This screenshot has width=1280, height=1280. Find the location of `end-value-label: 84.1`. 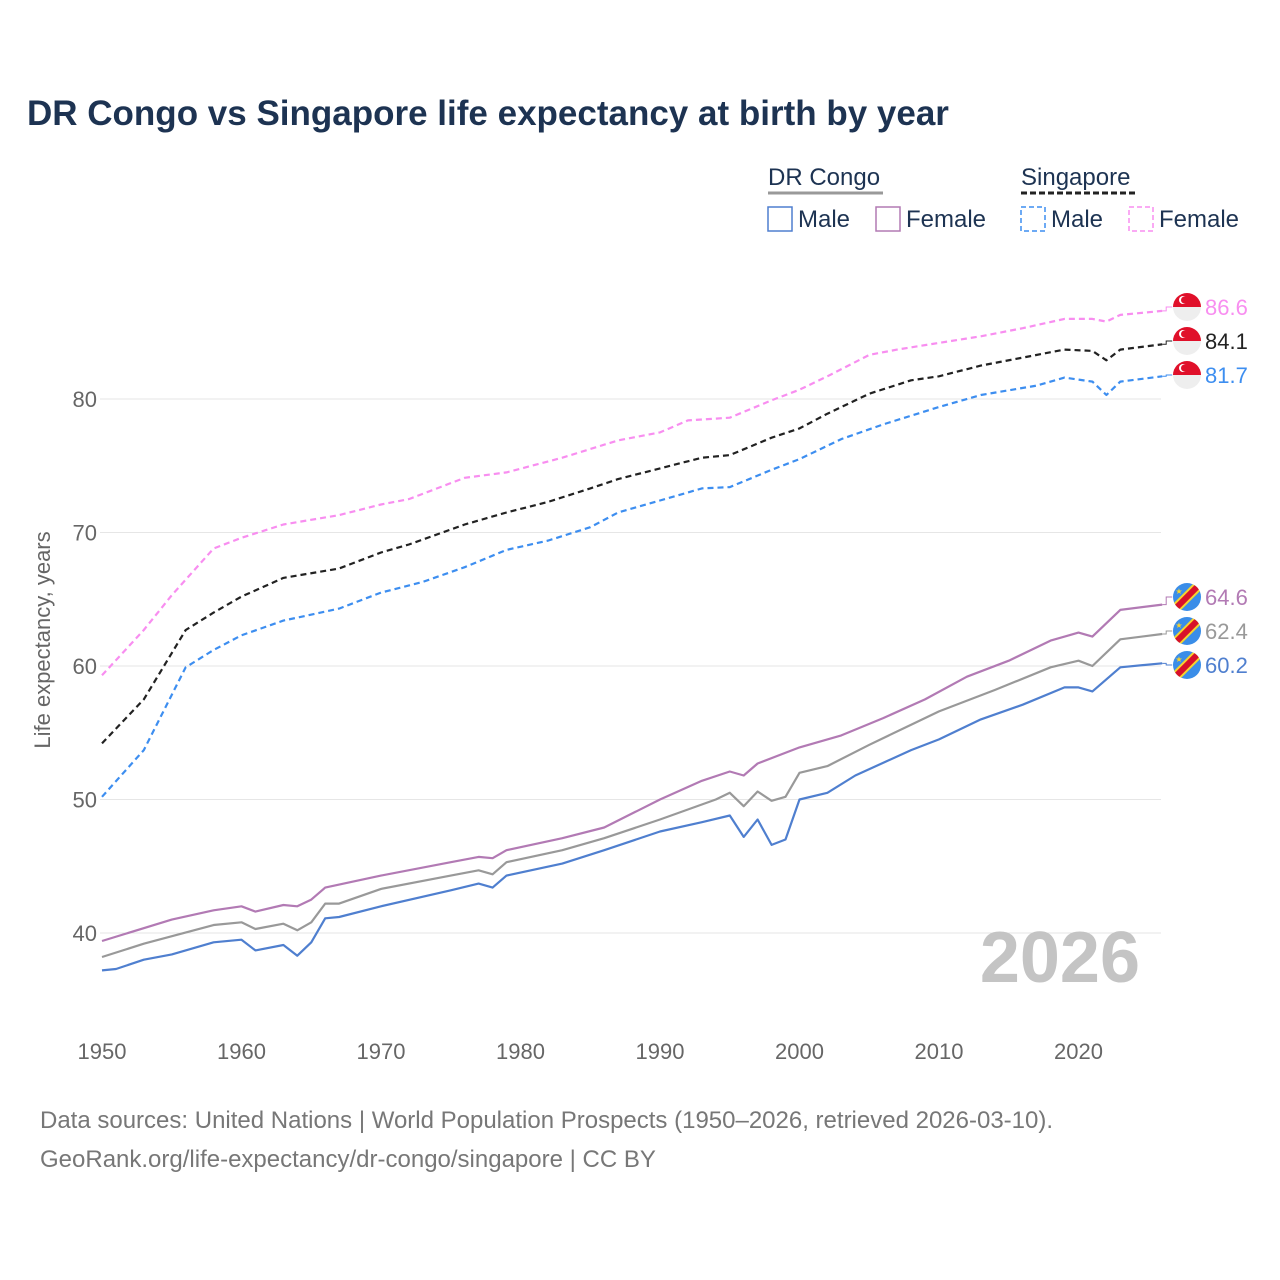

end-value-label: 84.1 is located at coordinates (1226, 341).